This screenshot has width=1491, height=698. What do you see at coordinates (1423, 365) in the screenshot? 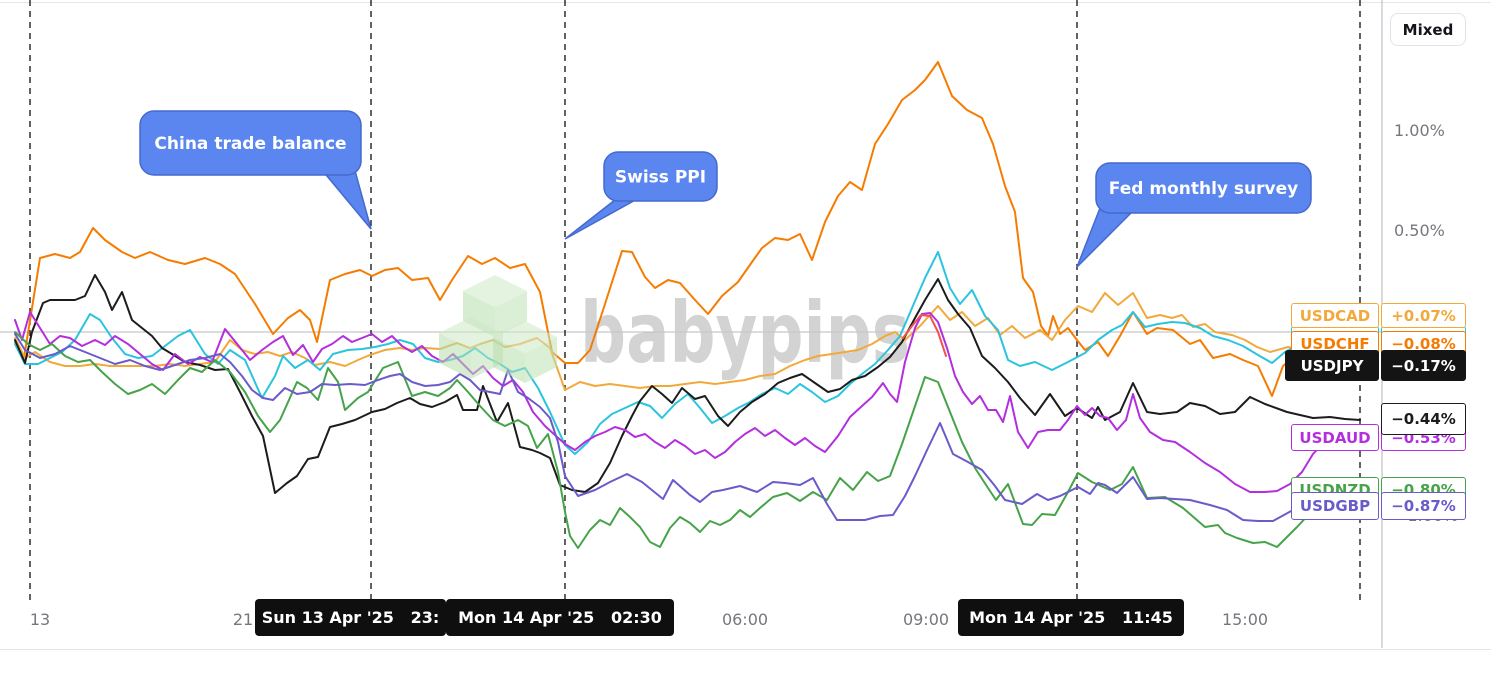
I see `change-value-box: −0.17%` at bounding box center [1423, 365].